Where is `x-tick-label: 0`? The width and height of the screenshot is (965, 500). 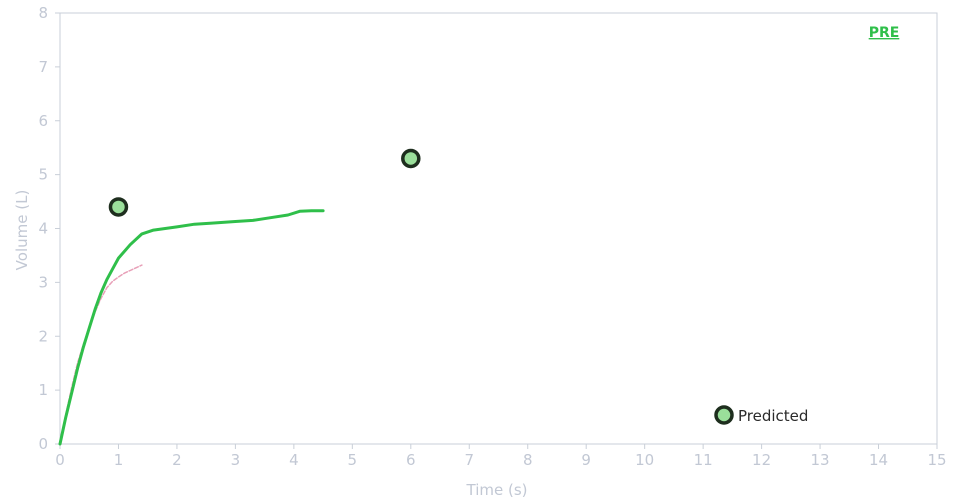
x-tick-label: 0 is located at coordinates (60, 460).